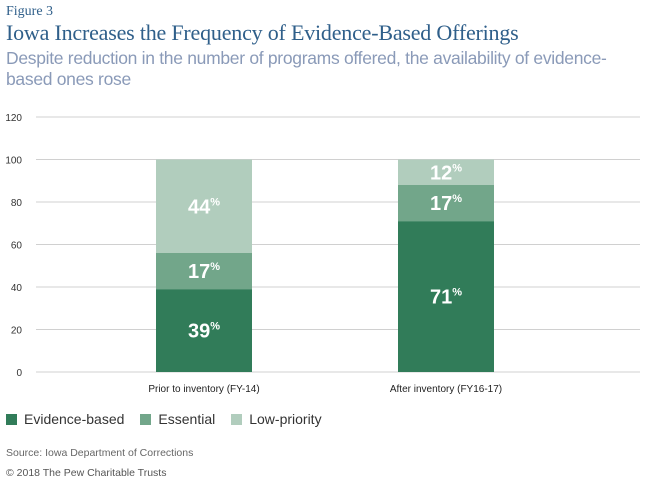 The height and width of the screenshot is (487, 650). What do you see at coordinates (285, 419) in the screenshot?
I see `legend-label: Low-priority` at bounding box center [285, 419].